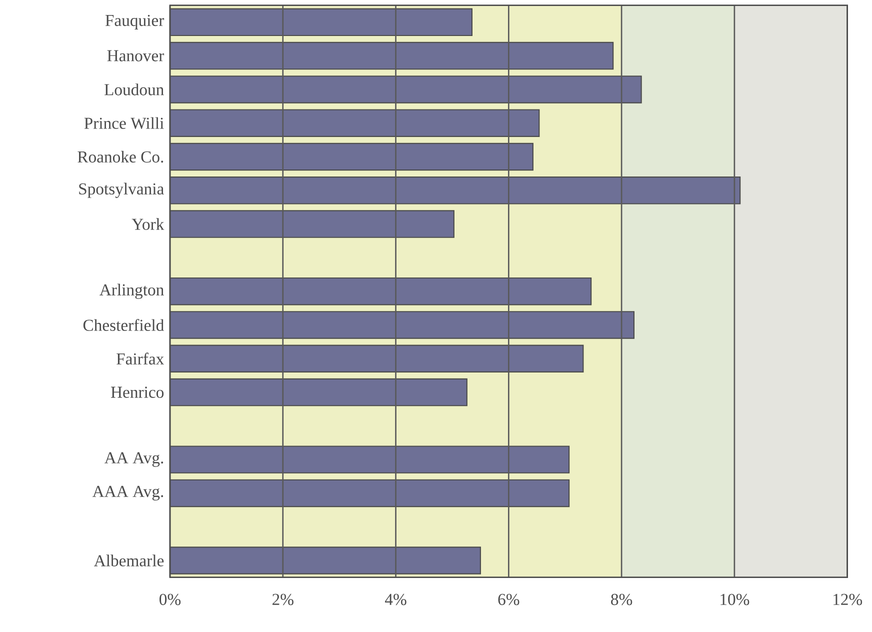 The height and width of the screenshot is (632, 872). What do you see at coordinates (283, 600) in the screenshot?
I see `x-tick-label: 2%` at bounding box center [283, 600].